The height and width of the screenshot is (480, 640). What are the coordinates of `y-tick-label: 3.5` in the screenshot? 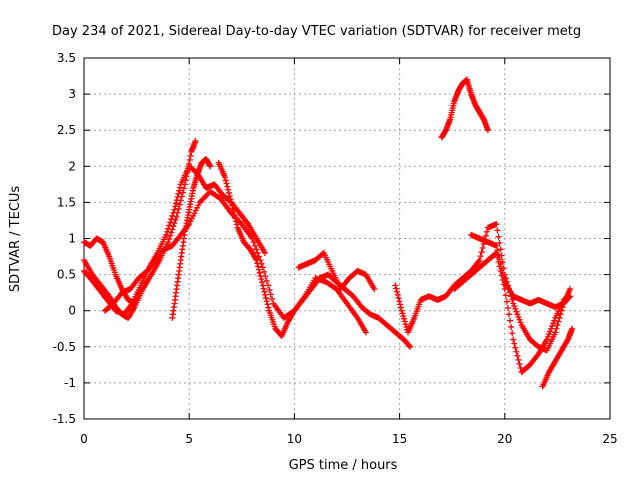 It's located at (66, 58).